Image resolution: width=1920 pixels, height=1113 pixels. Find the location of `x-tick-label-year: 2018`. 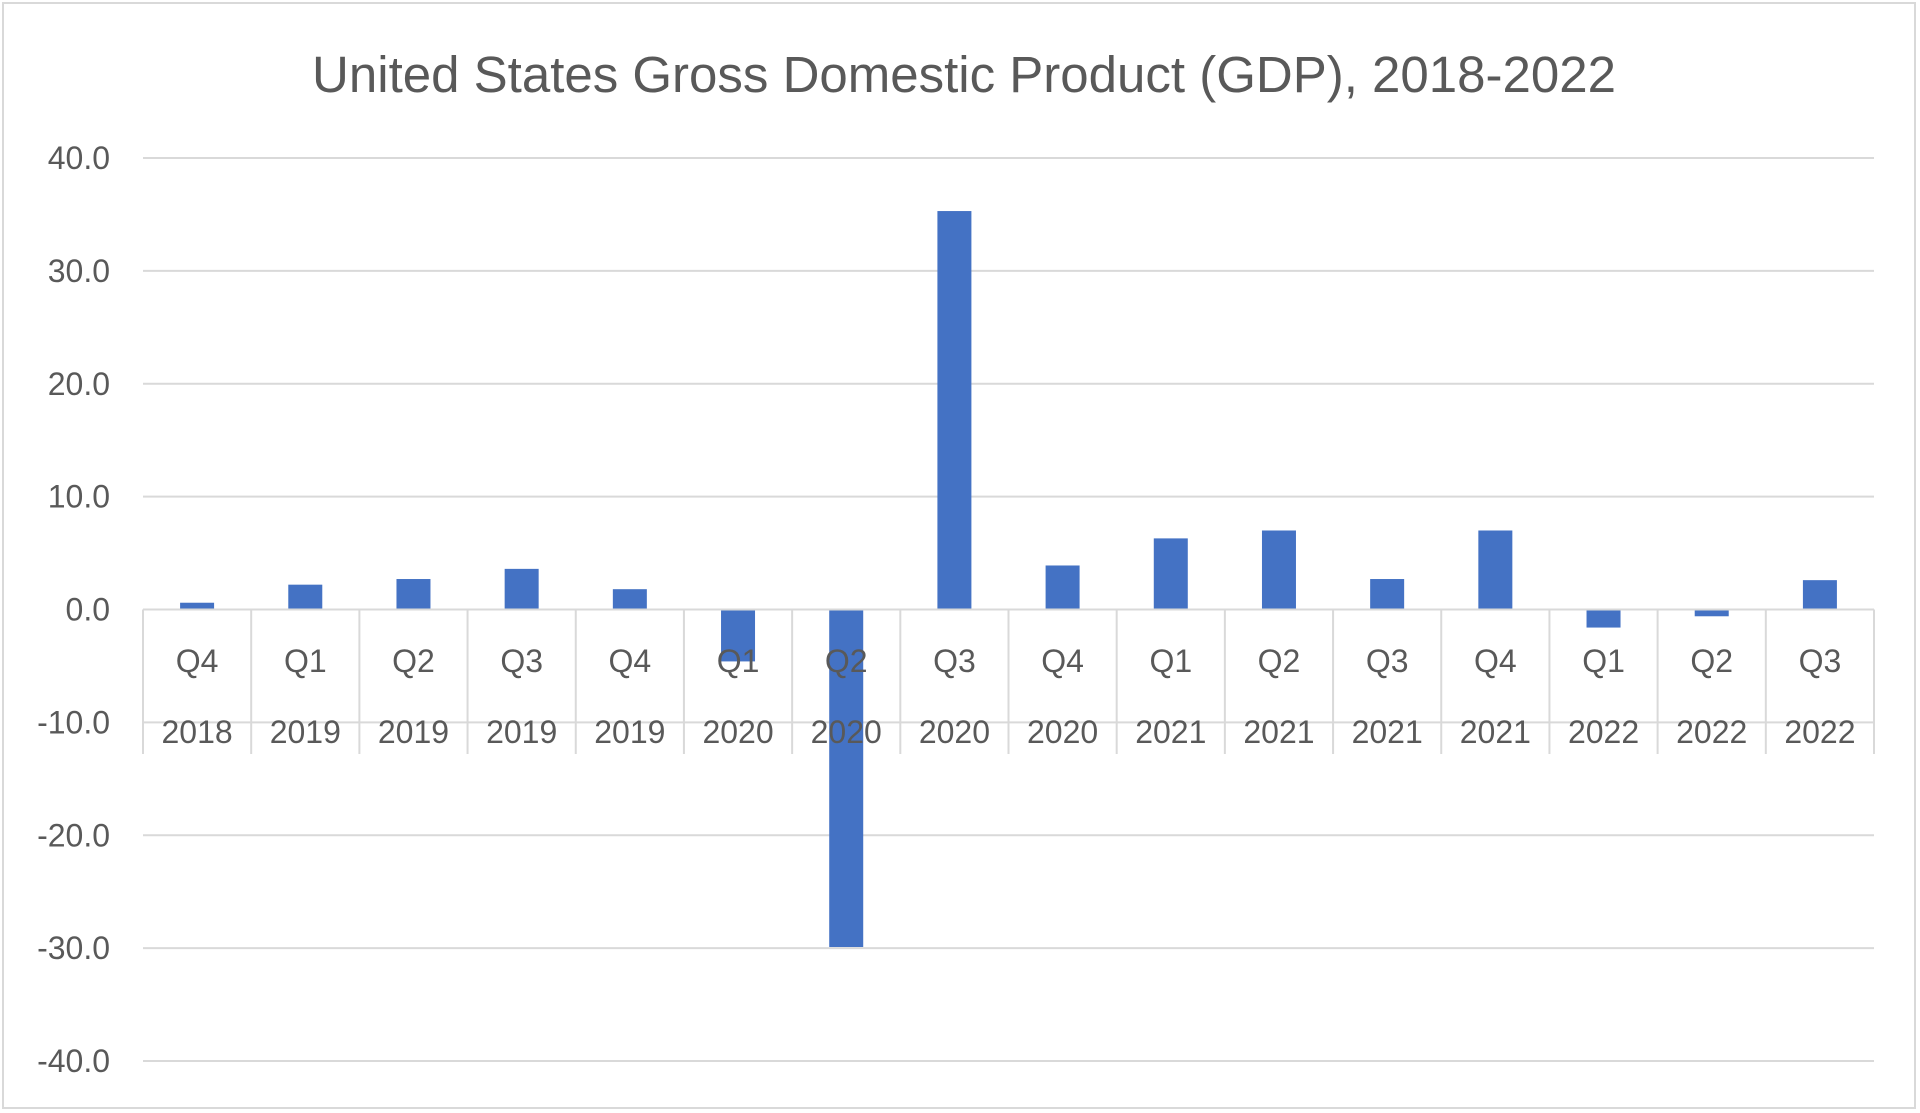

x-tick-label-year: 2018 is located at coordinates (197, 732).